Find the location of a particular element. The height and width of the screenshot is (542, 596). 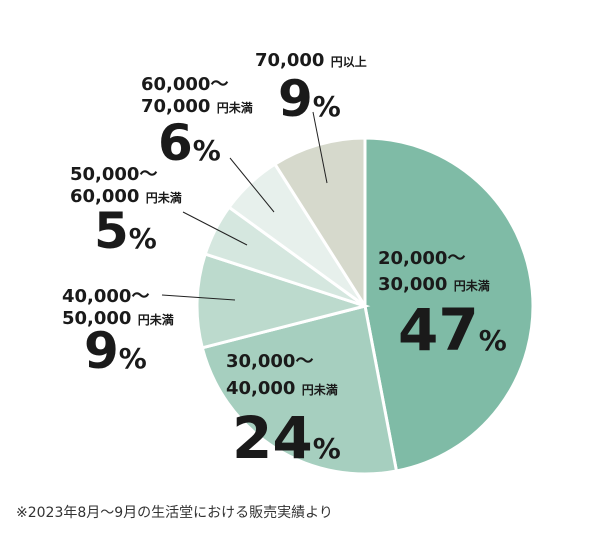

percent-value: 6% is located at coordinates (189, 143).